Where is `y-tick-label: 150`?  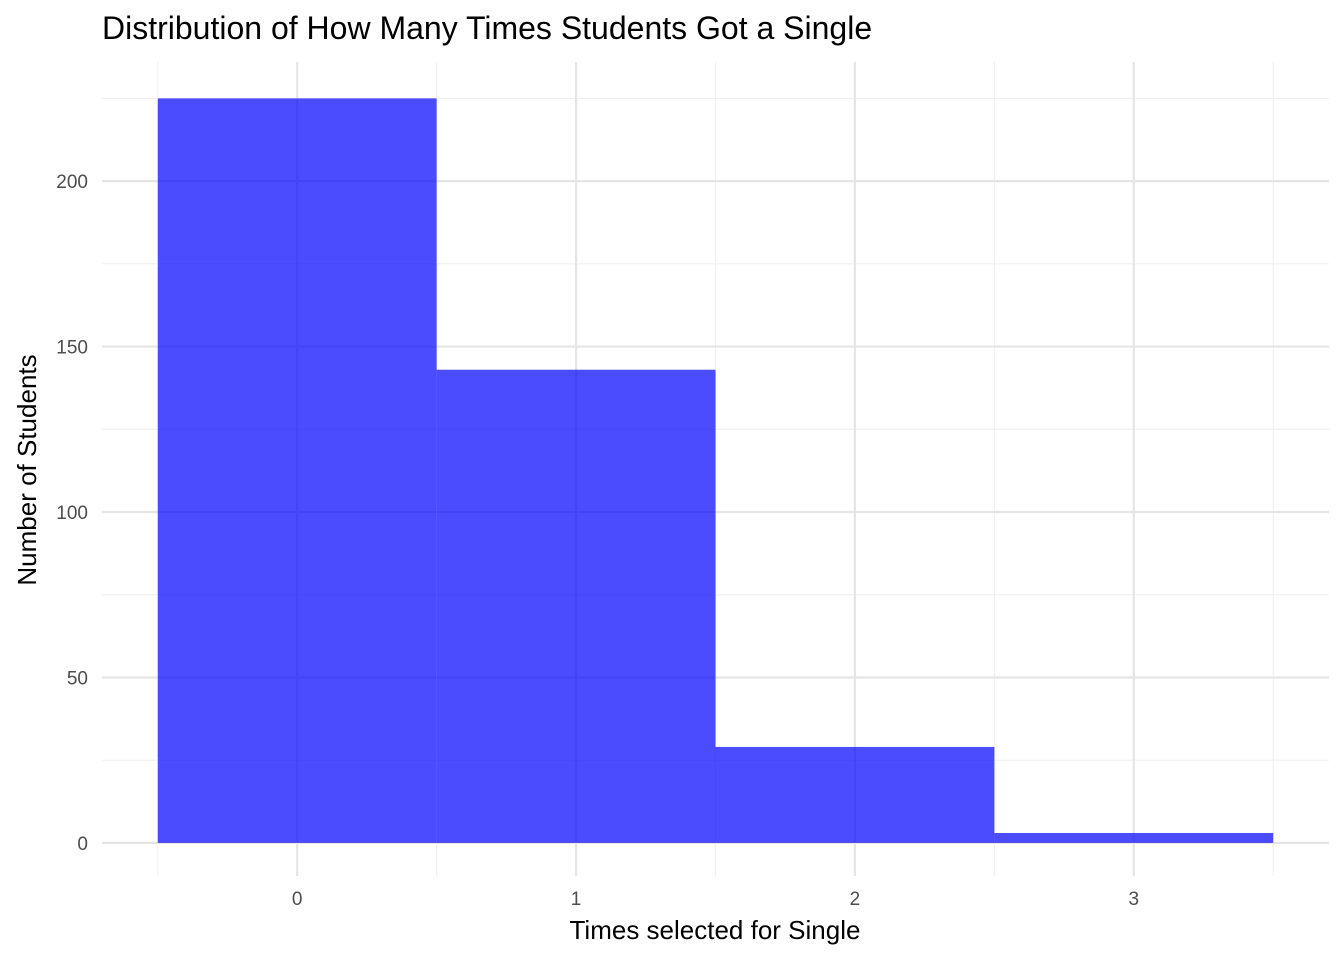
y-tick-label: 150 is located at coordinates (72, 348).